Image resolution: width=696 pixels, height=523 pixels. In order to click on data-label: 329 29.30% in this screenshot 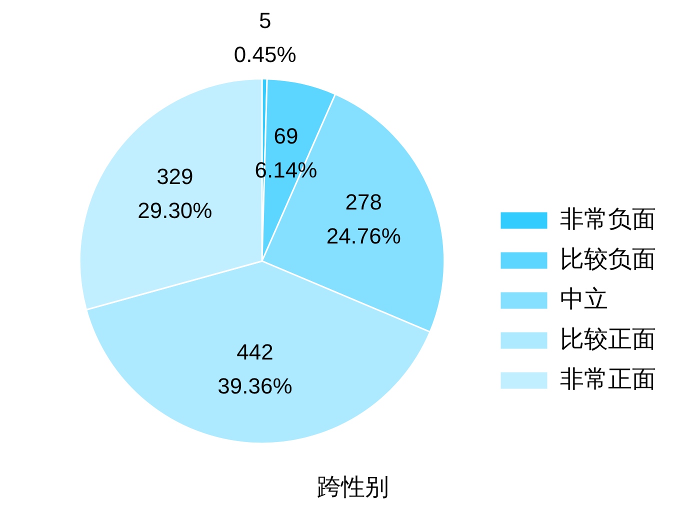, I will do `click(175, 193)`.